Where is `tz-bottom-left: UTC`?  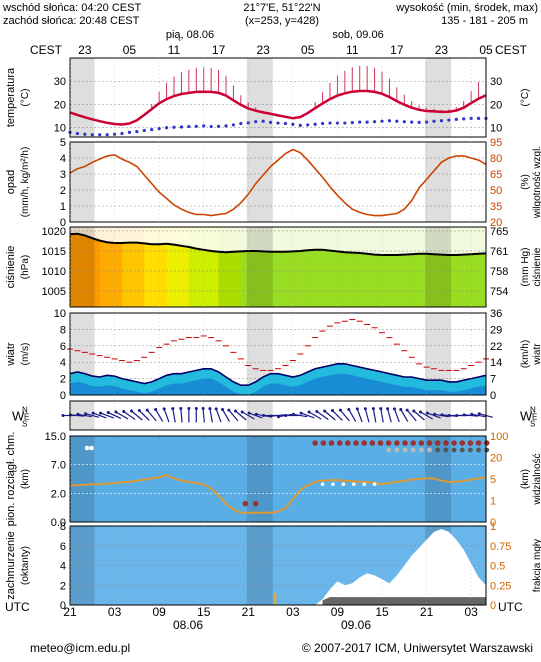
tz-bottom-left: UTC is located at coordinates (17, 607).